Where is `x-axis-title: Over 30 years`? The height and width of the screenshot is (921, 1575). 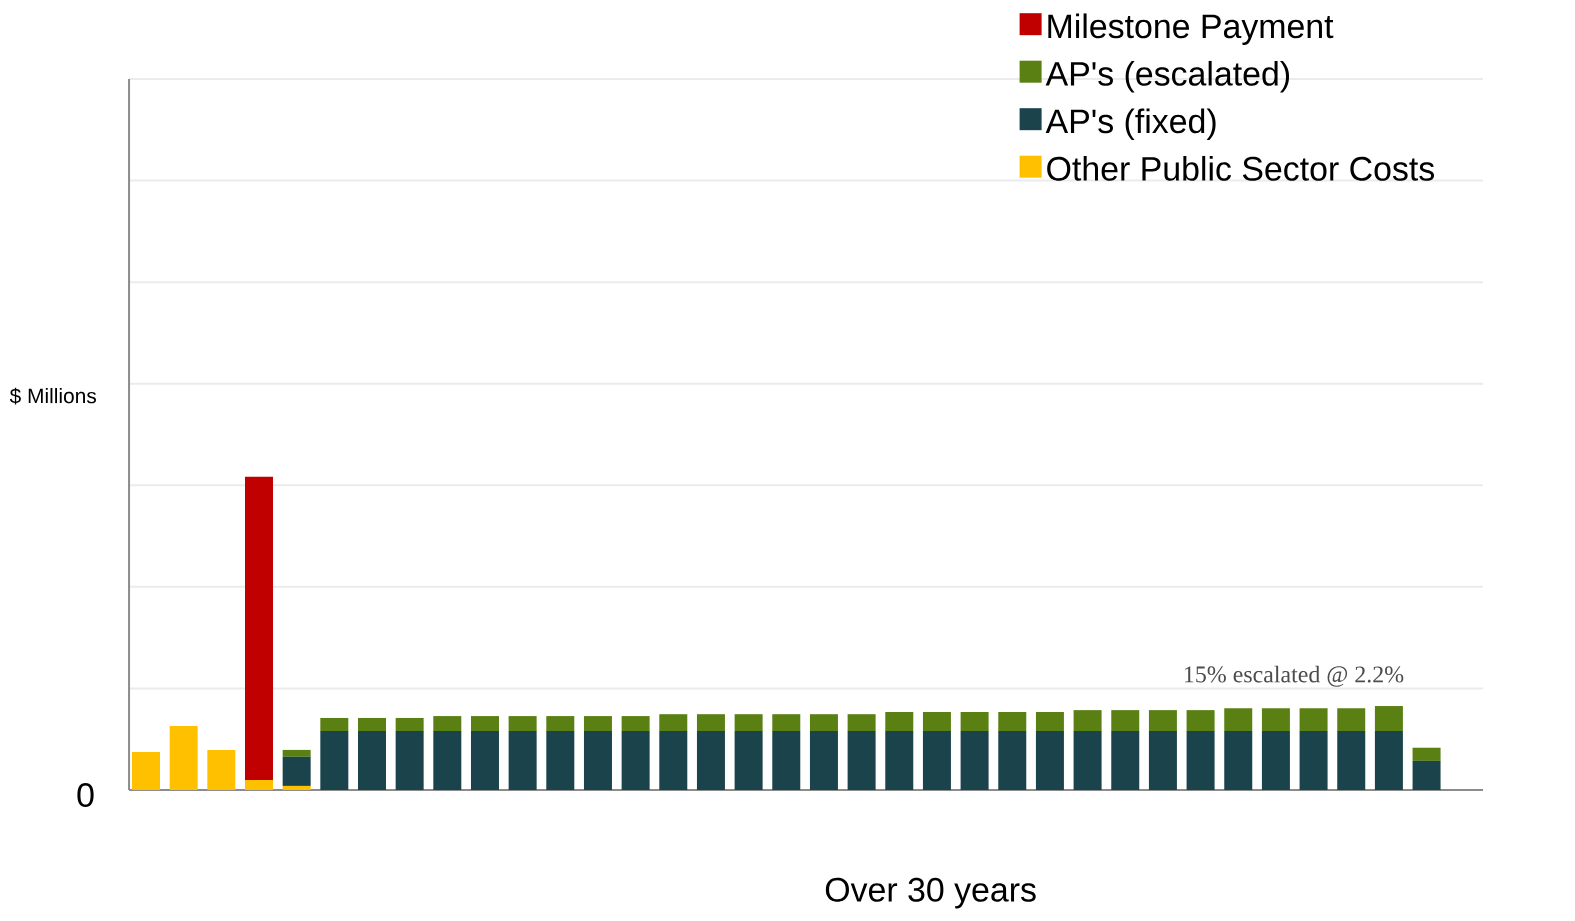
x-axis-title: Over 30 years is located at coordinates (930, 893).